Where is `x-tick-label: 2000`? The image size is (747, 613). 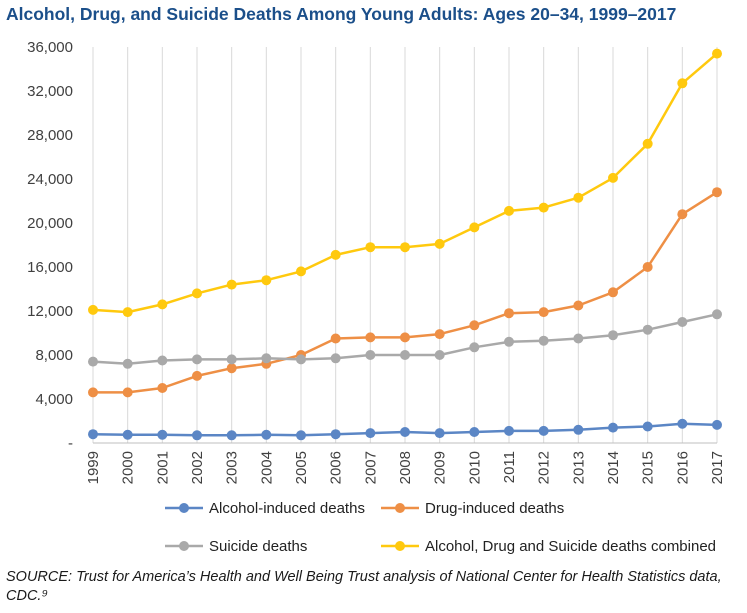
x-tick-label: 2000 is located at coordinates (128, 467).